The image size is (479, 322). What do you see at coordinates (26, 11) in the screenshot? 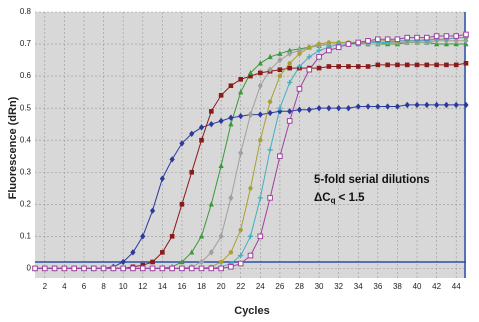
I see `y-tick-label: 0.8` at bounding box center [26, 11].